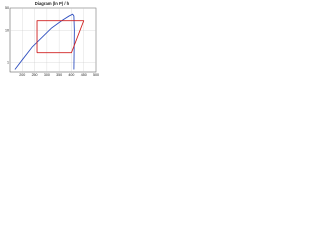 The height and width of the screenshot is (240, 320). I want to click on background, so click(50, 40).